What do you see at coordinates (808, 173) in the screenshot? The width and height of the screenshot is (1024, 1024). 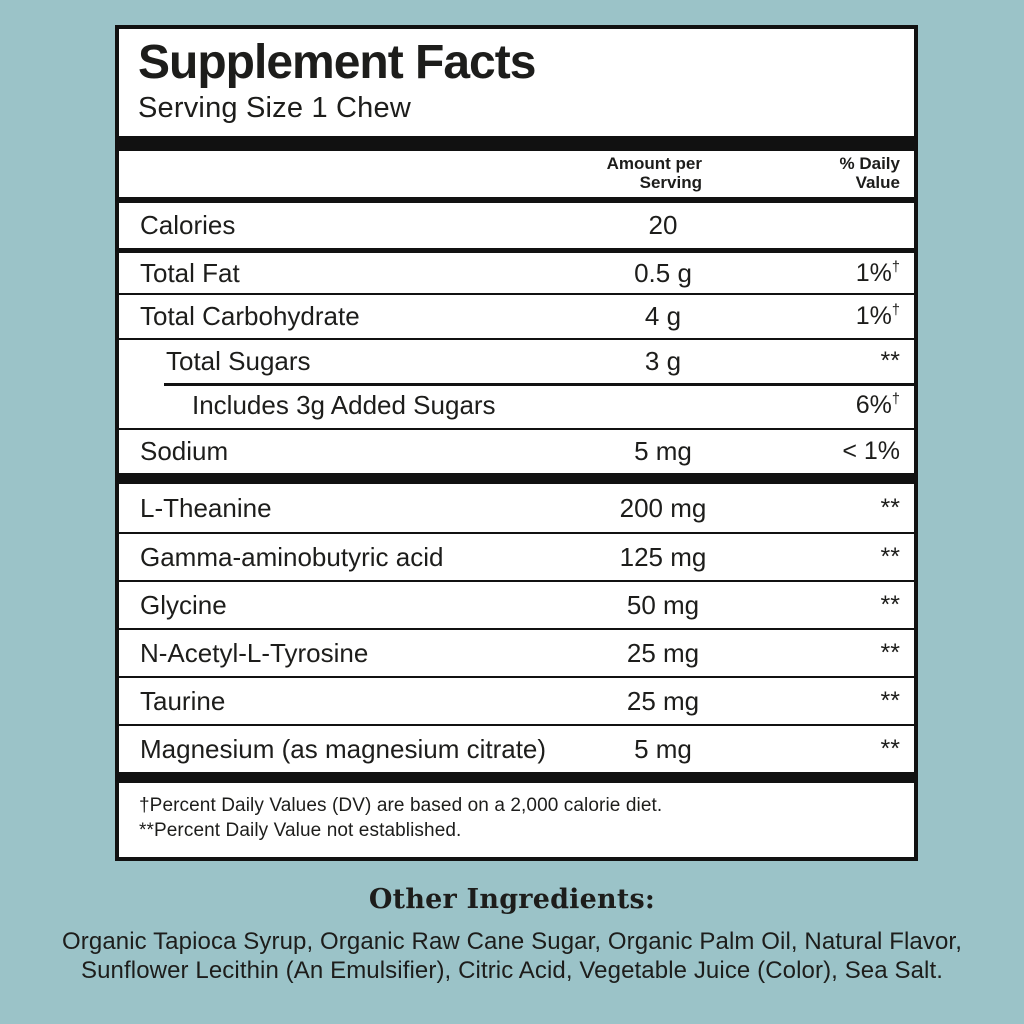 I see `daily-value-column-header: % Daily Value` at bounding box center [808, 173].